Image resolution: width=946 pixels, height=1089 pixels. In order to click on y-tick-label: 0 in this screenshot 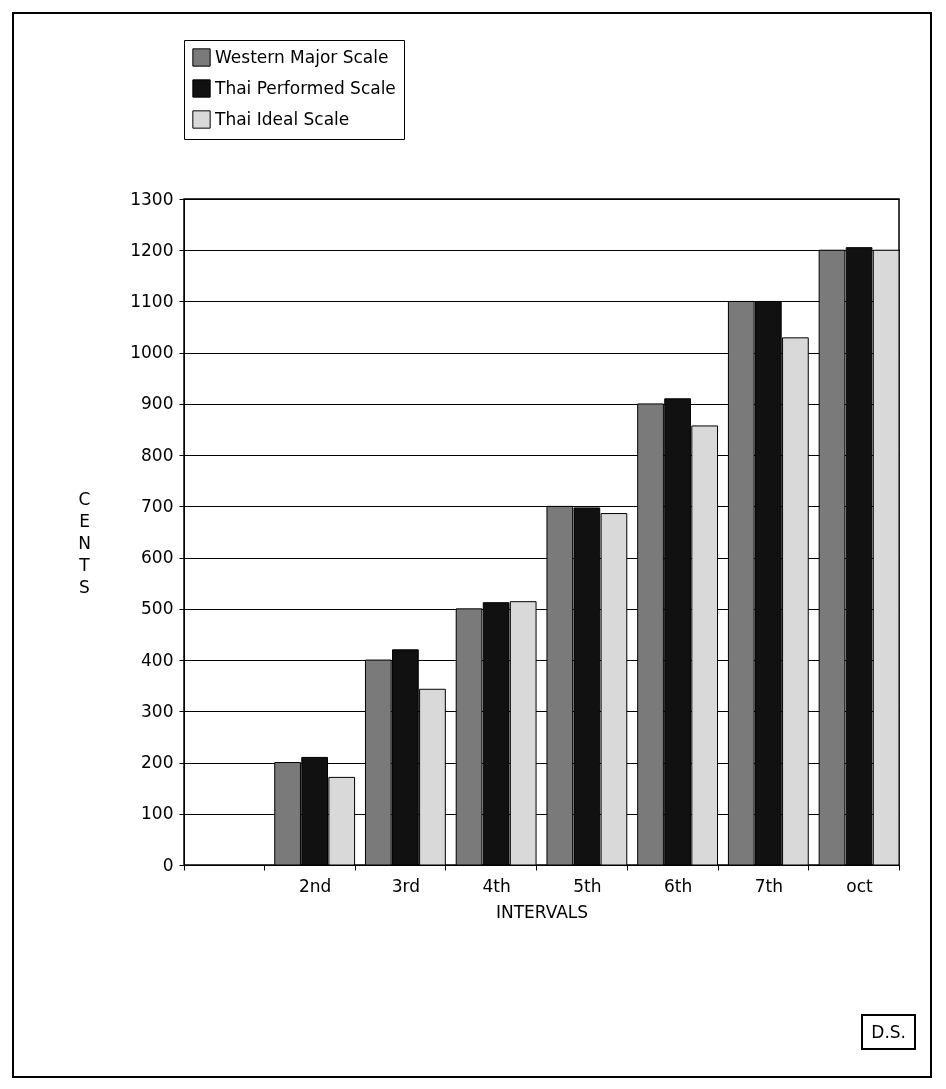, I will do `click(168, 864)`.